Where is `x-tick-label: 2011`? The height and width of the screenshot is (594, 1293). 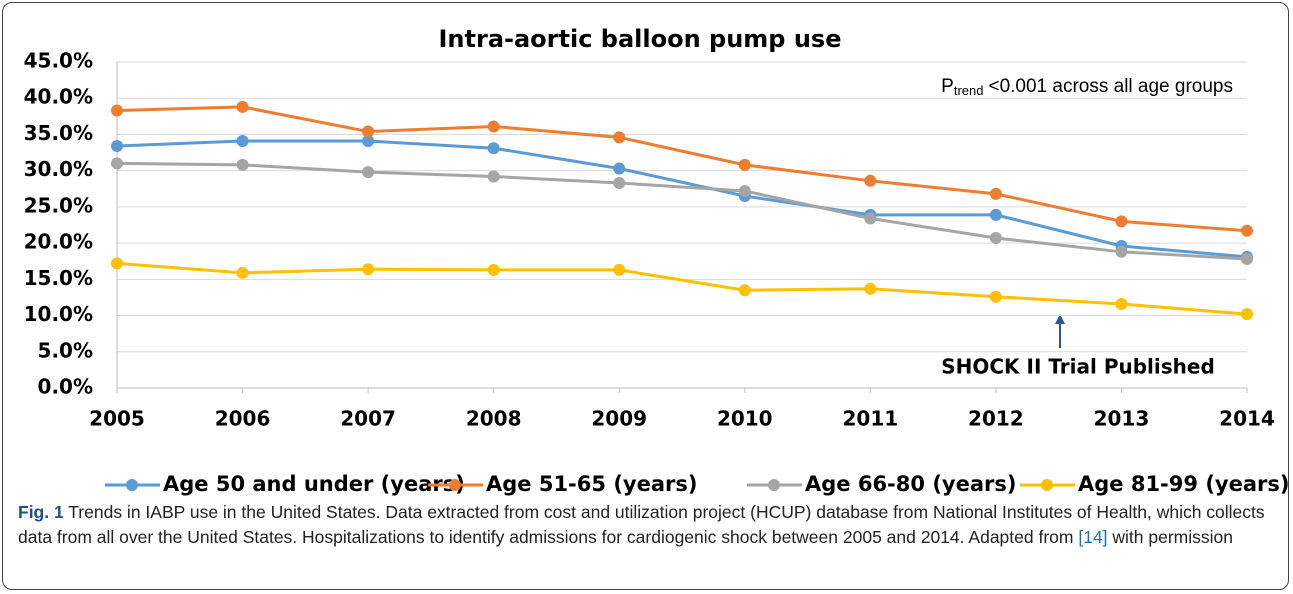
x-tick-label: 2011 is located at coordinates (870, 419).